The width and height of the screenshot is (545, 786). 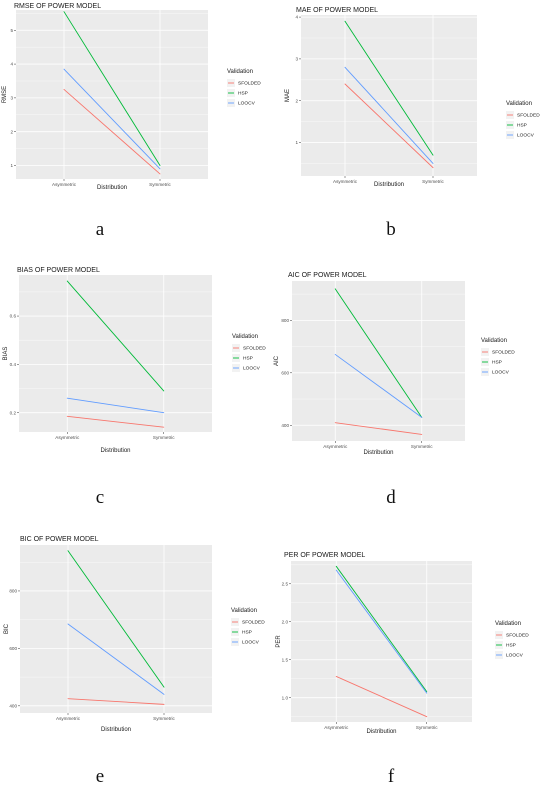 What do you see at coordinates (391, 229) in the screenshot?
I see `panel-caption: b` at bounding box center [391, 229].